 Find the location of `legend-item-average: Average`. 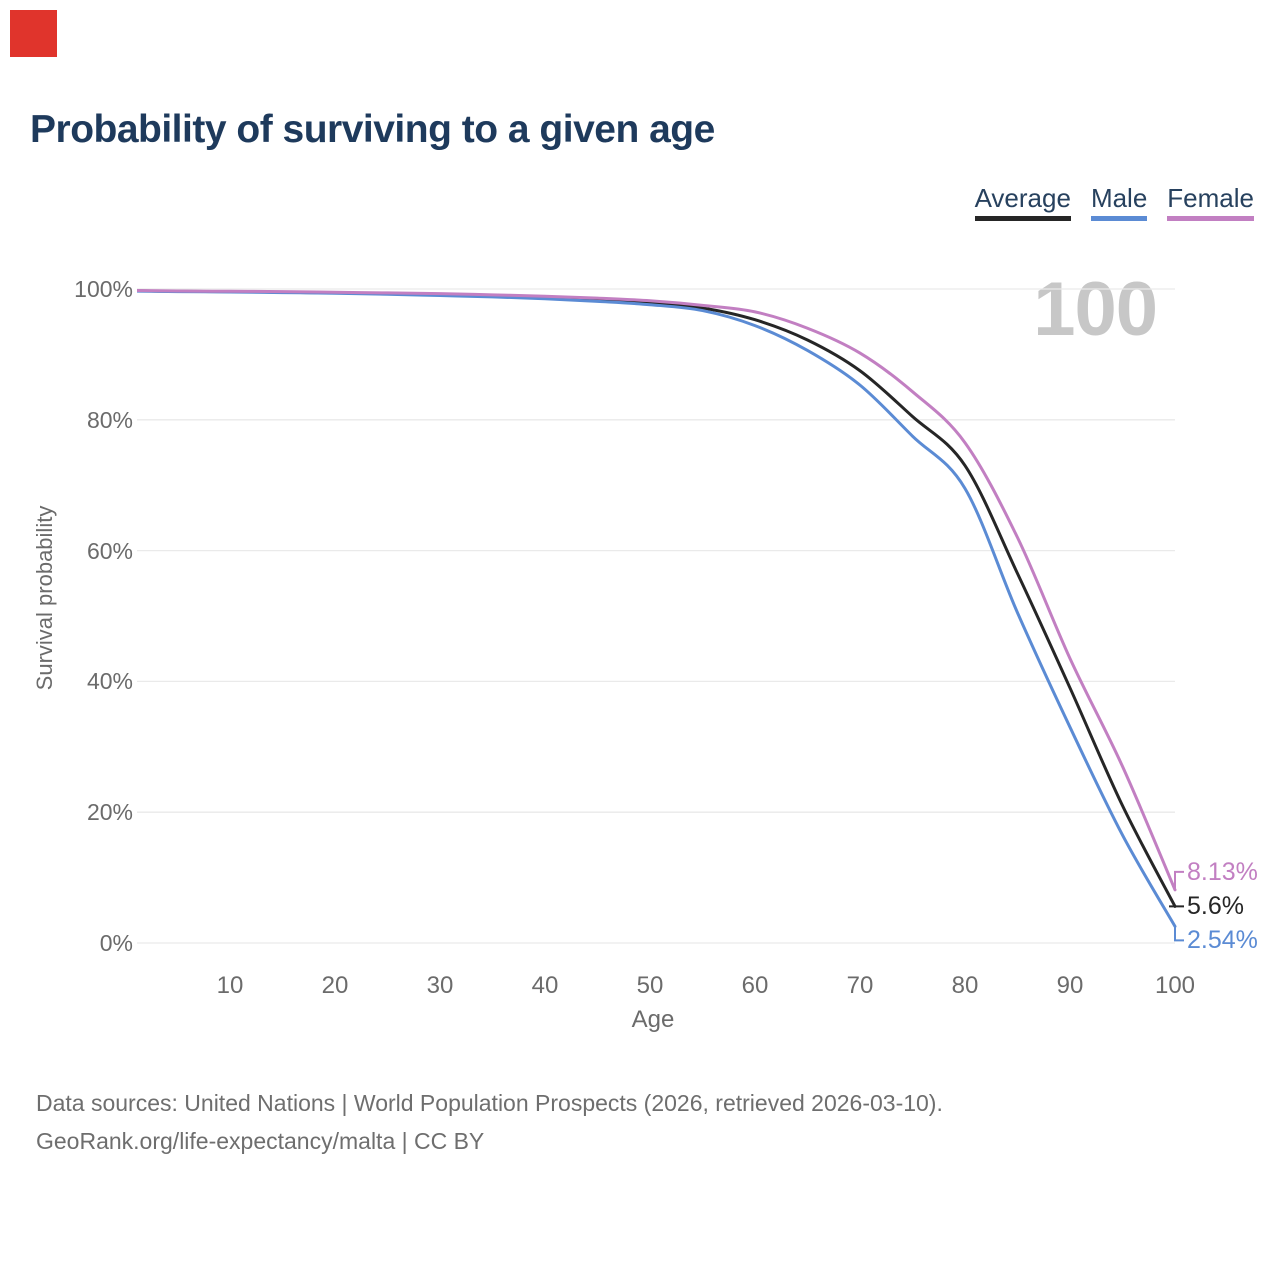

legend-item-average: Average is located at coordinates (1022, 202).